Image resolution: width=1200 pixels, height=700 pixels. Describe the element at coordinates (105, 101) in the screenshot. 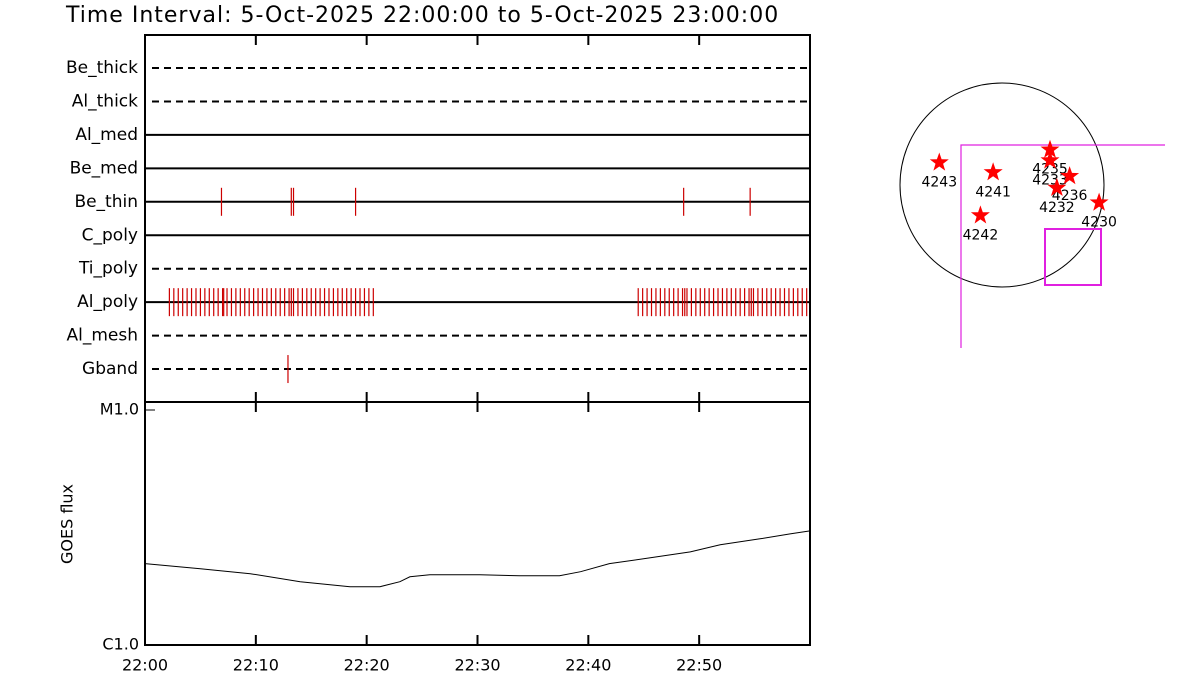

I see `row-label: Al_thick` at that location.